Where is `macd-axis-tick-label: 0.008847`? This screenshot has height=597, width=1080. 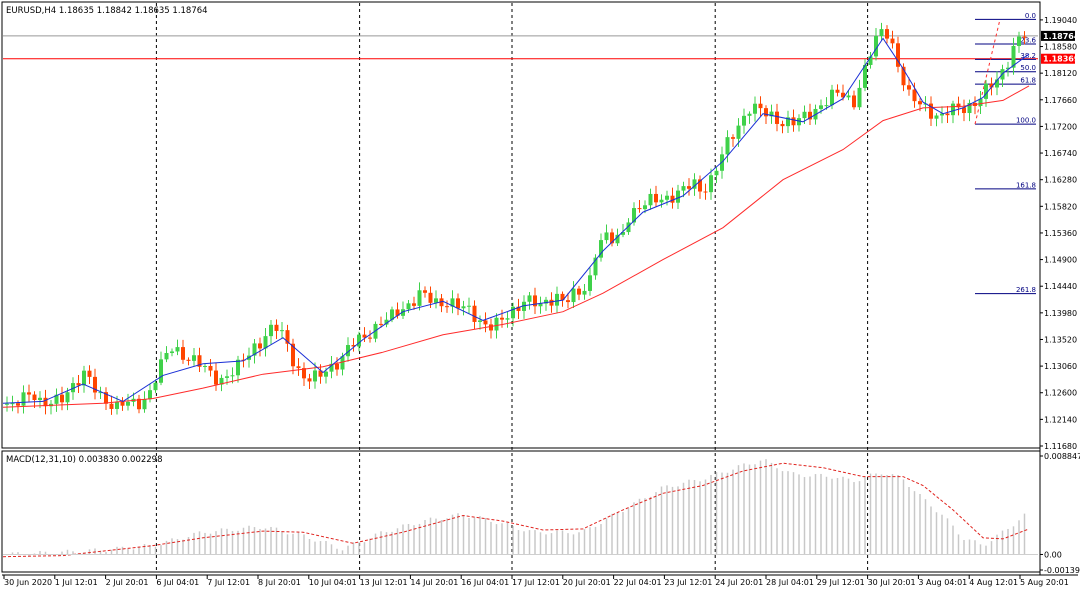 macd-axis-tick-label: 0.008847 is located at coordinates (1062, 456).